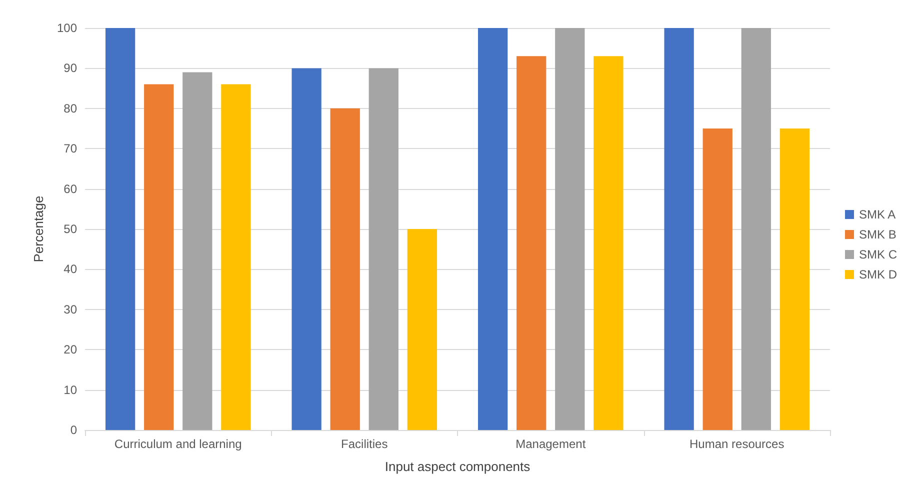 This screenshot has width=912, height=489. I want to click on legend-label: SMK A, so click(877, 215).